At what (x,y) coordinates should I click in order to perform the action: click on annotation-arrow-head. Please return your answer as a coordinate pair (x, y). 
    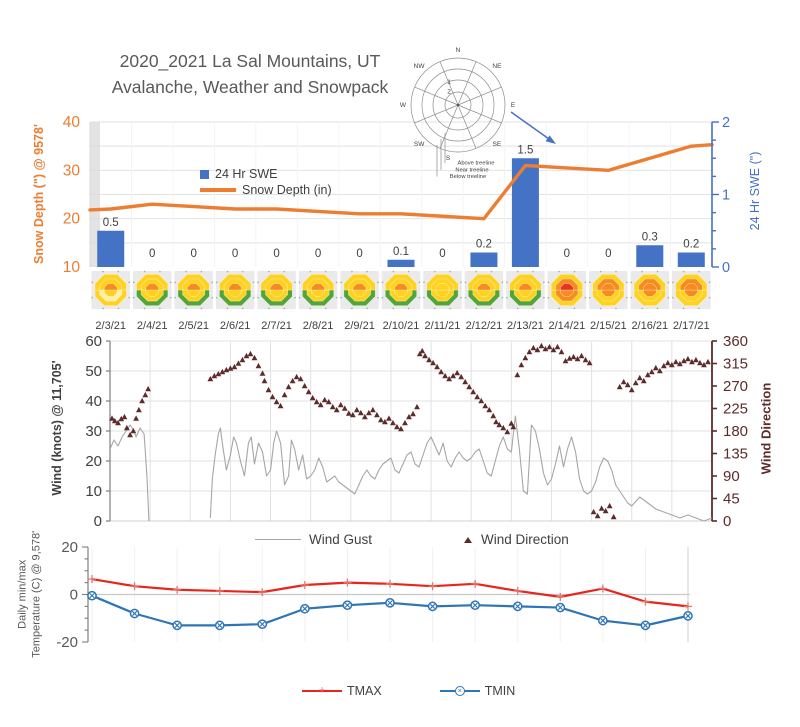
    Looking at the image, I should click on (550, 139).